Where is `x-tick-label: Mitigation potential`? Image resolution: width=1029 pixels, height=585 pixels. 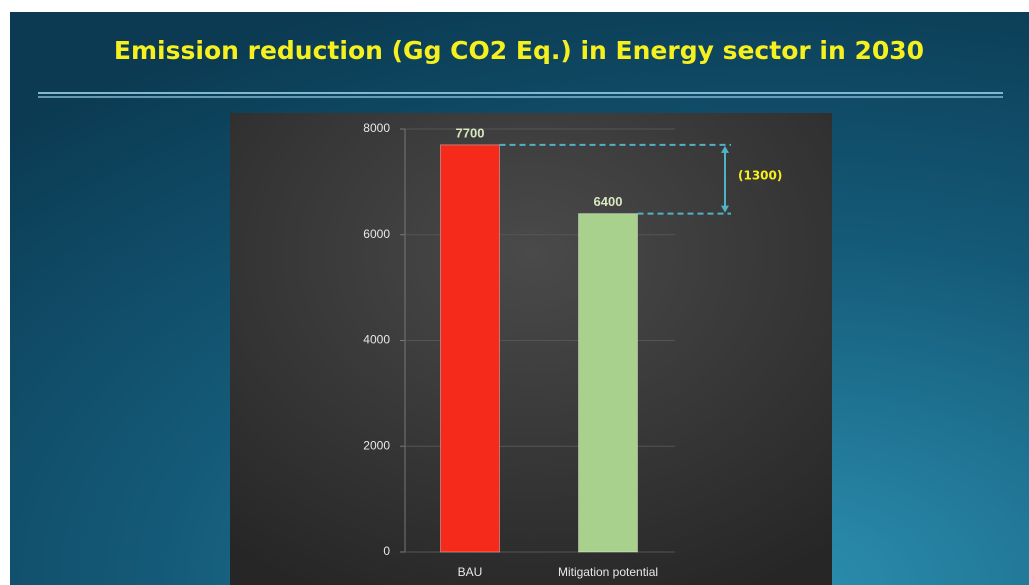
x-tick-label: Mitigation potential is located at coordinates (608, 572).